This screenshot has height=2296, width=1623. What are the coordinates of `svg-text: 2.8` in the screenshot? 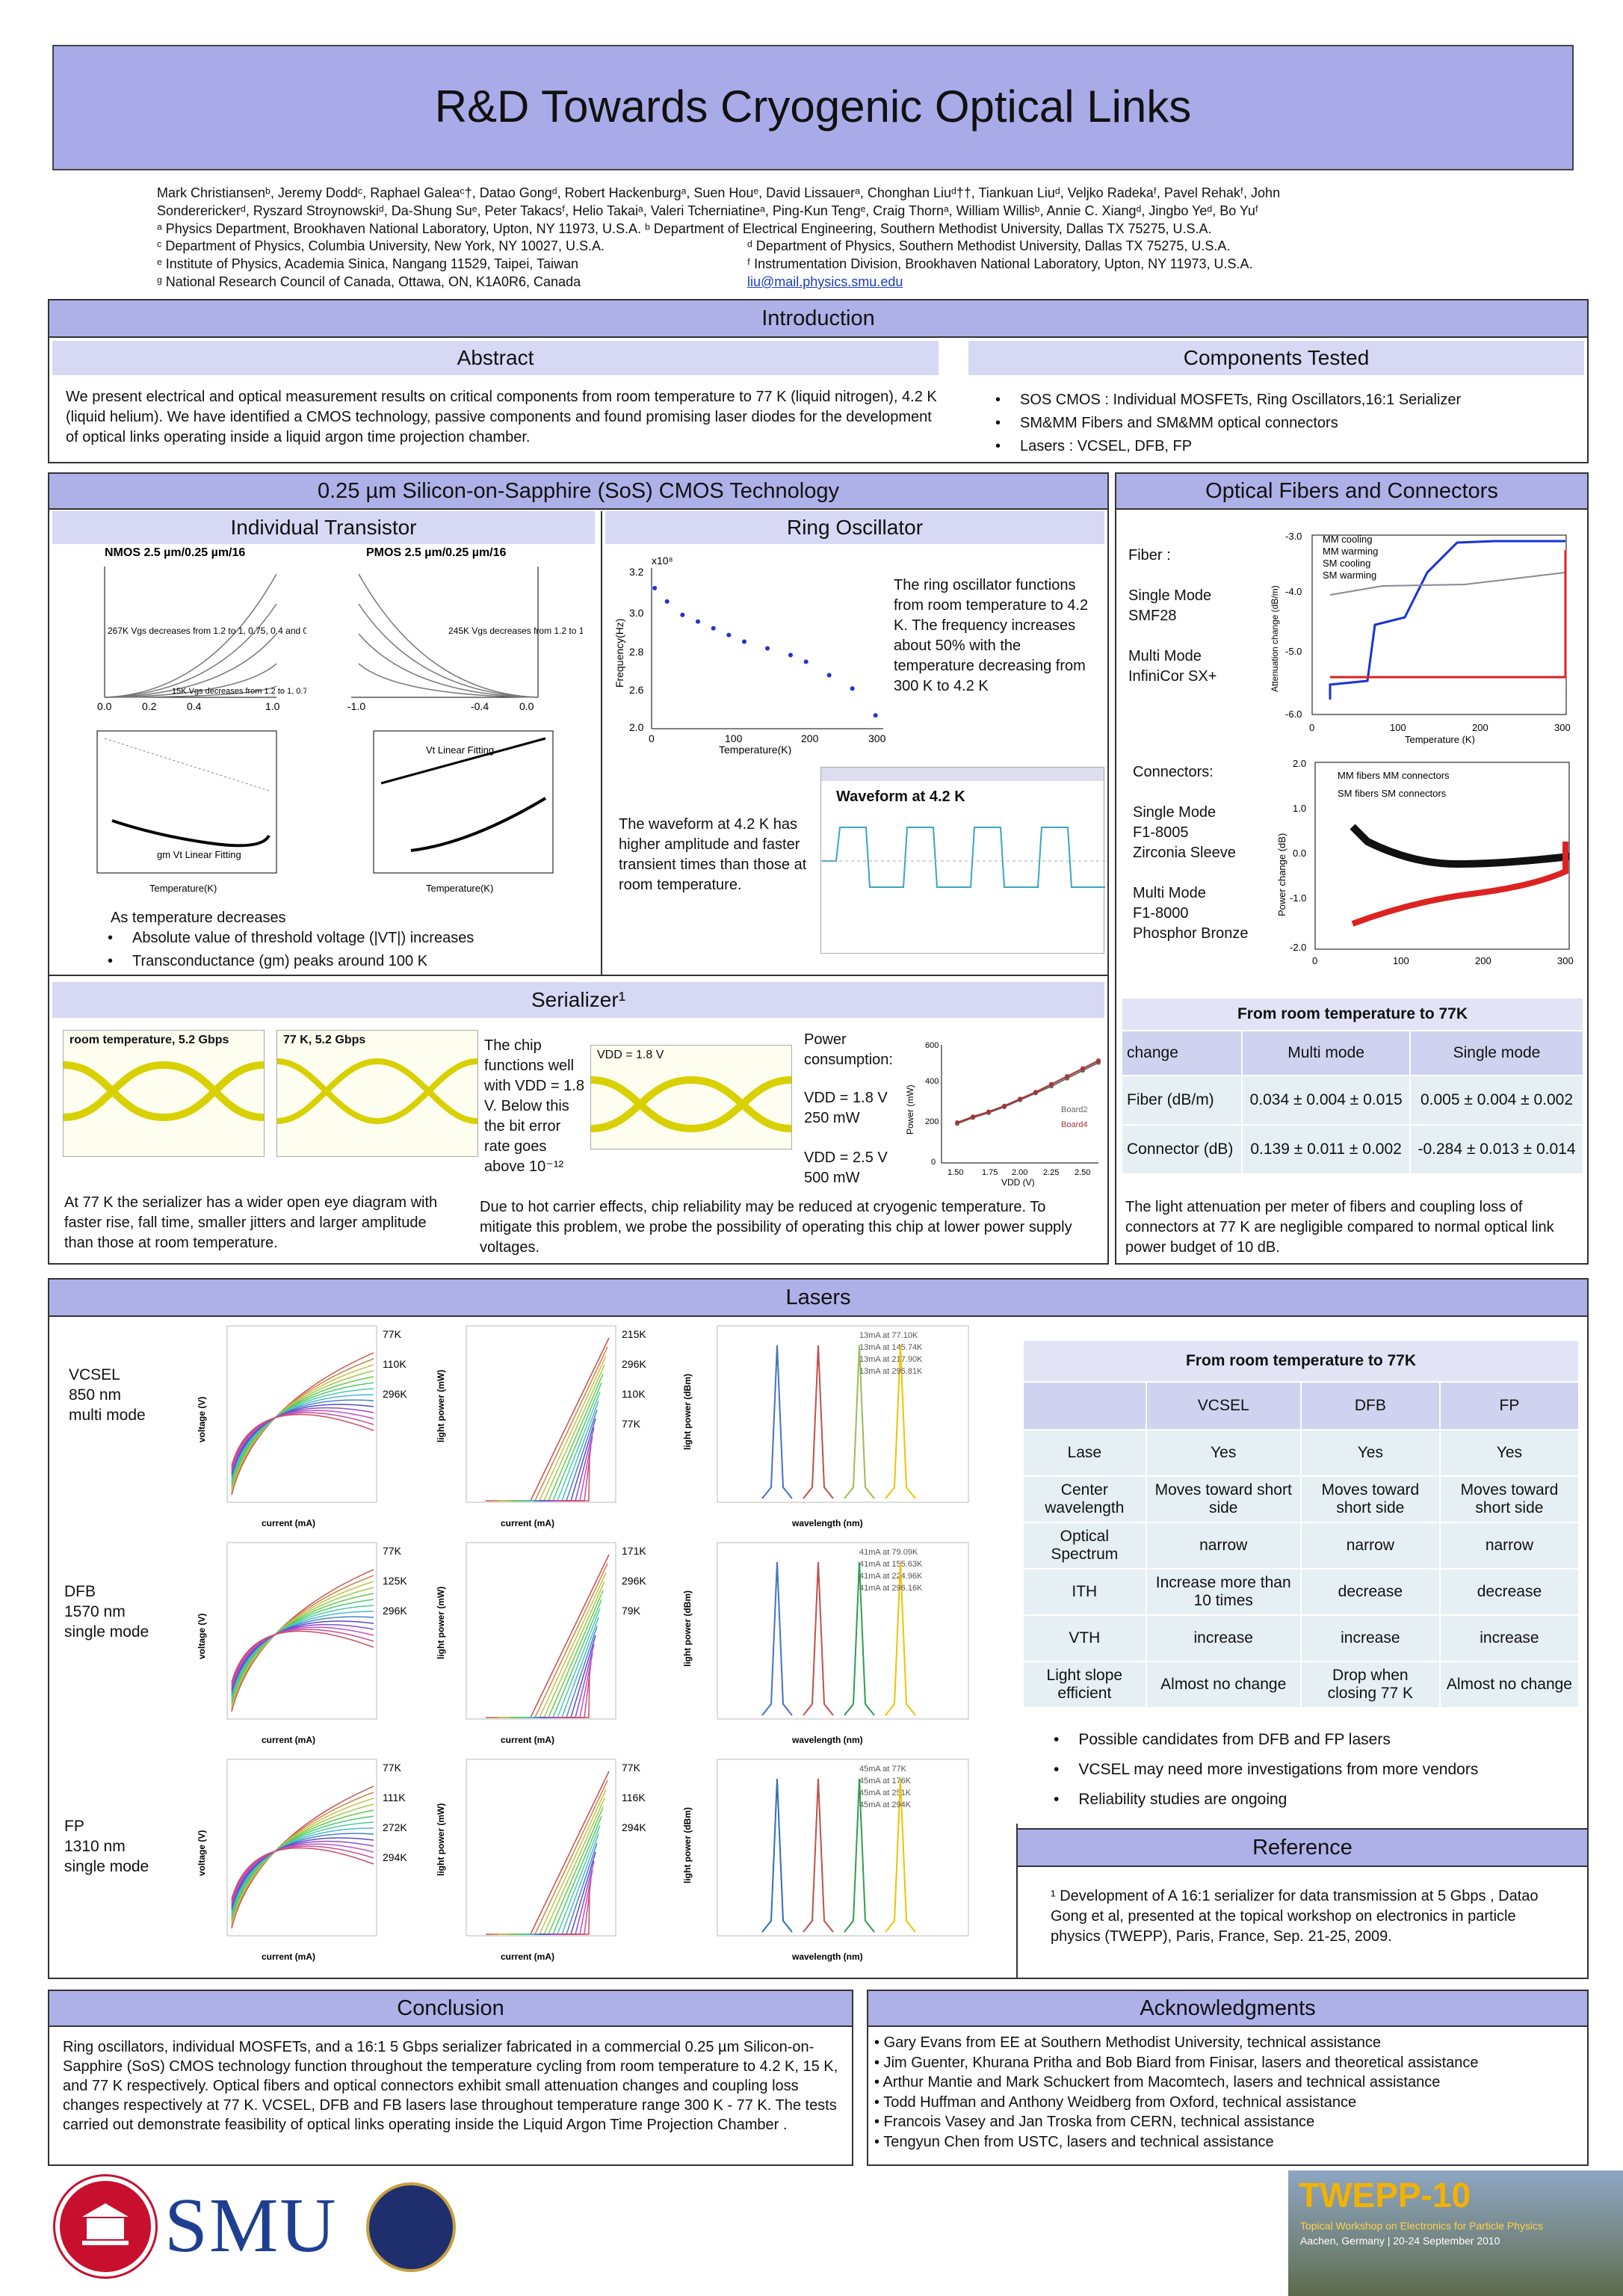 It's located at (636, 652).